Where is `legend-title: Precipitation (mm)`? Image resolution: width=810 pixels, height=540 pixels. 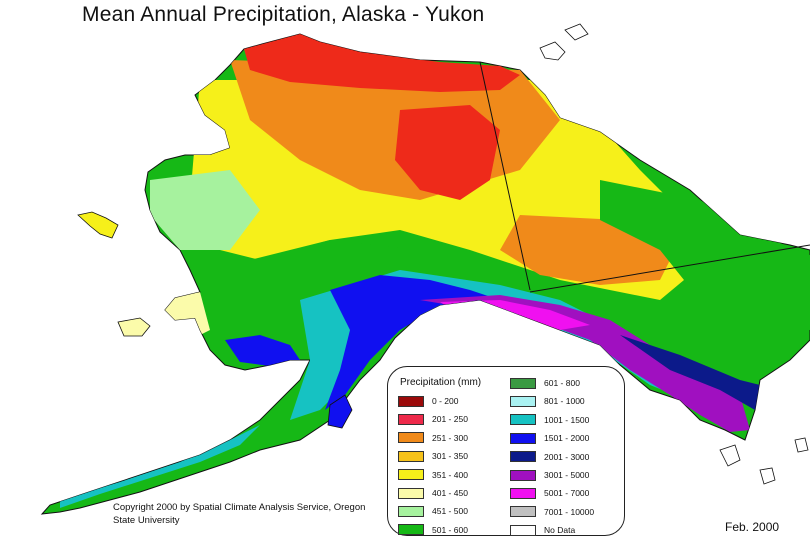 legend-title: Precipitation (mm) is located at coordinates (441, 382).